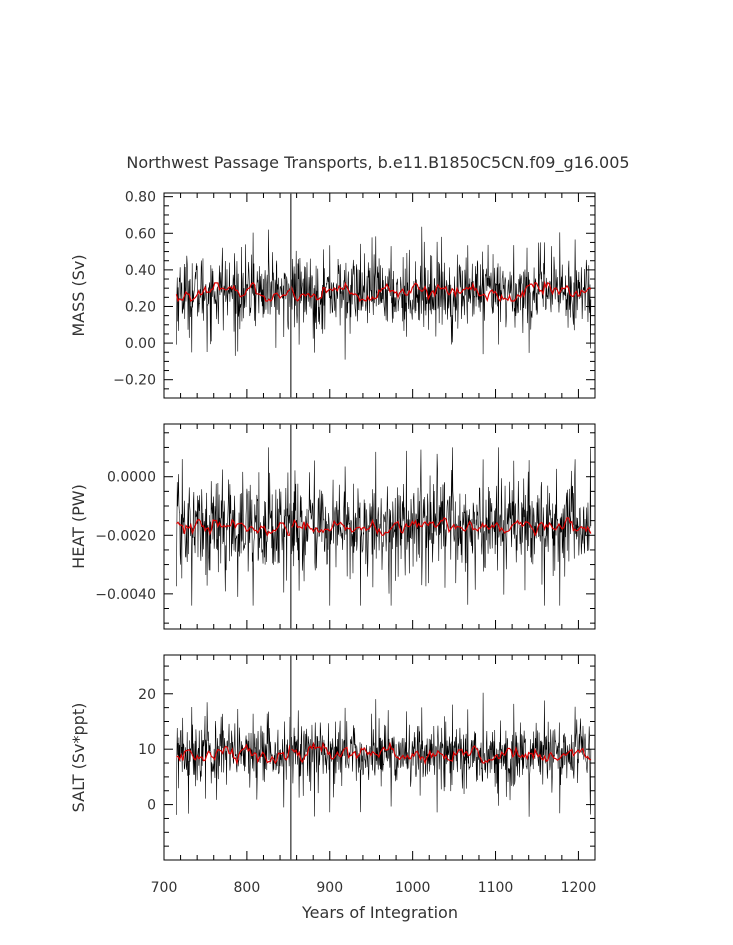  I want to click on y-axis-label: MASS (Sv), so click(78, 295).